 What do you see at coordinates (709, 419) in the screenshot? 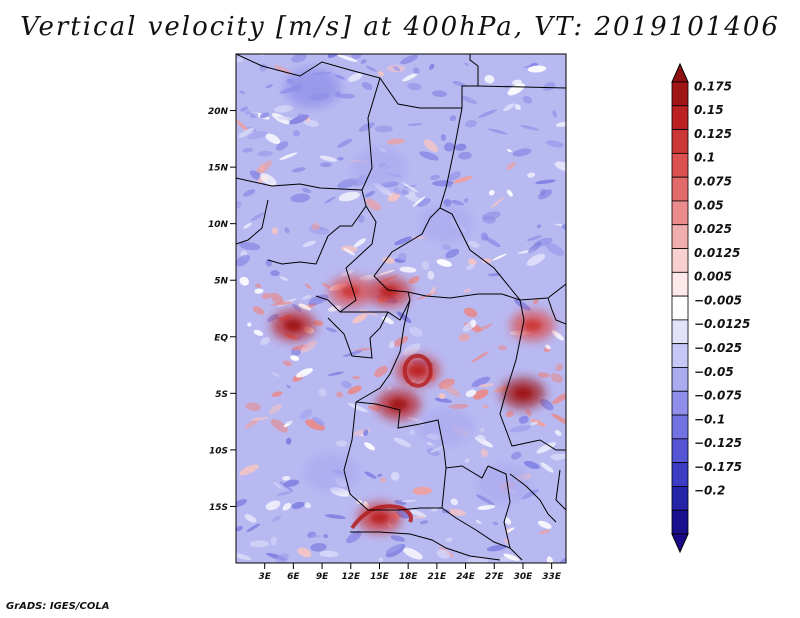
I see `colorbar-label: −0.1` at bounding box center [709, 419].